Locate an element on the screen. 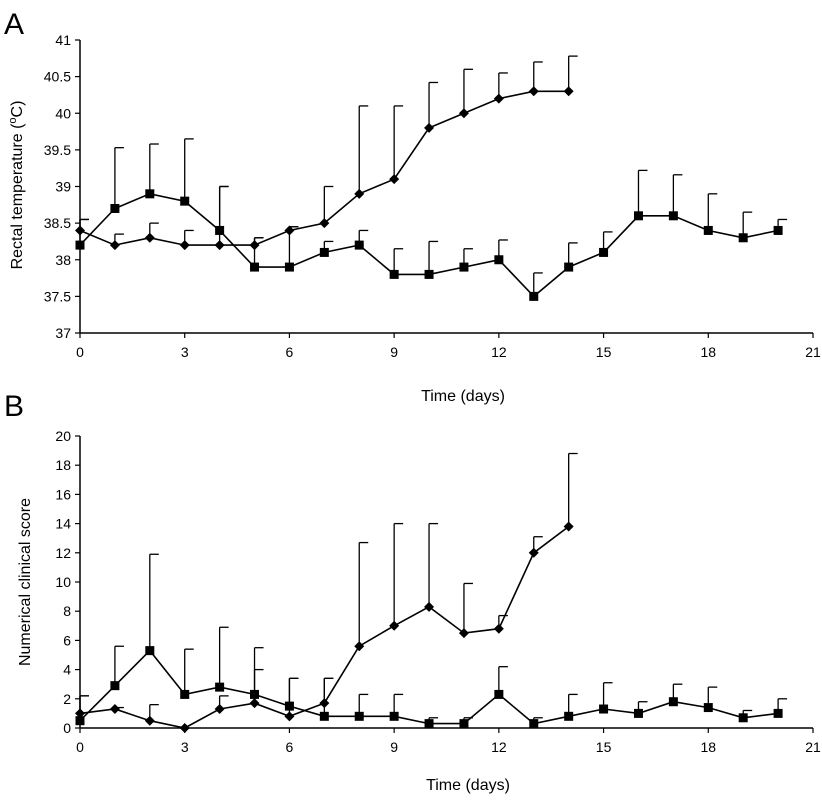  panel-a-y-tick-label: 41 is located at coordinates (63, 40).